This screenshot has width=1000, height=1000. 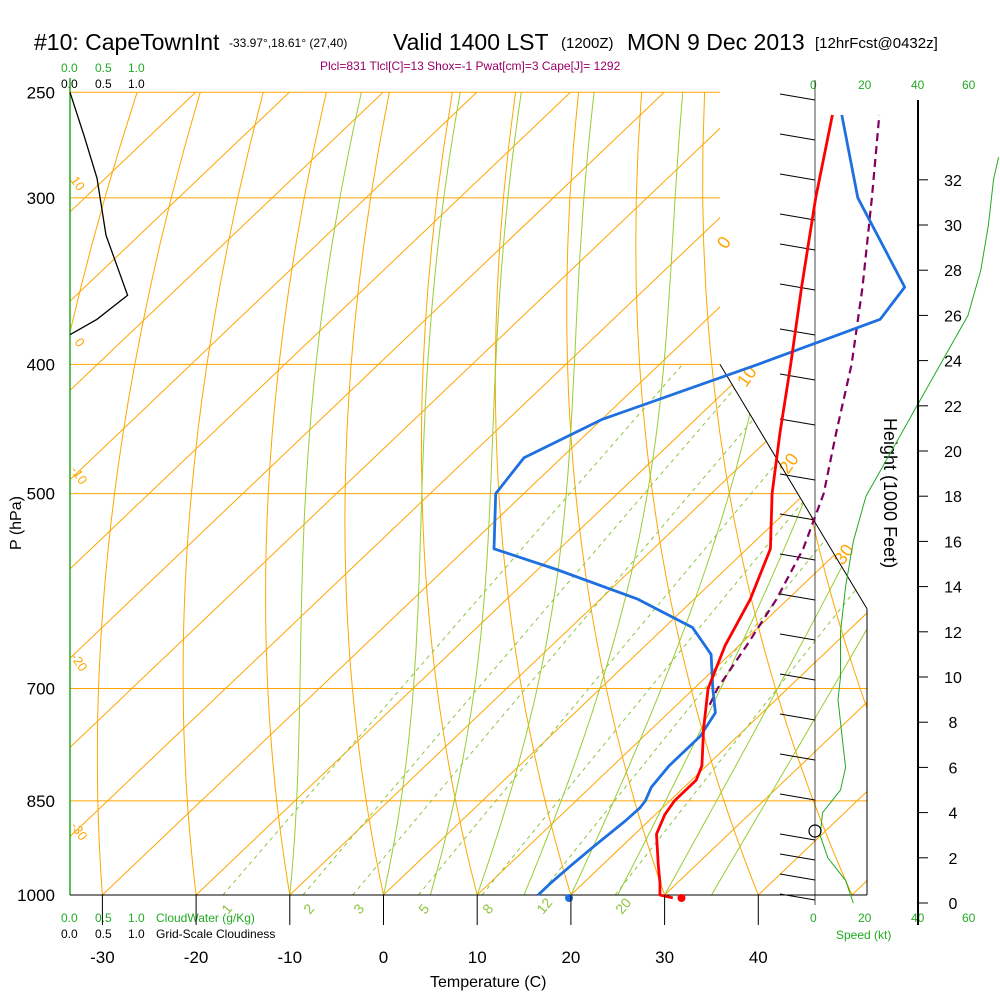 I want to click on isotherm-label: -20, so click(x=79, y=662).